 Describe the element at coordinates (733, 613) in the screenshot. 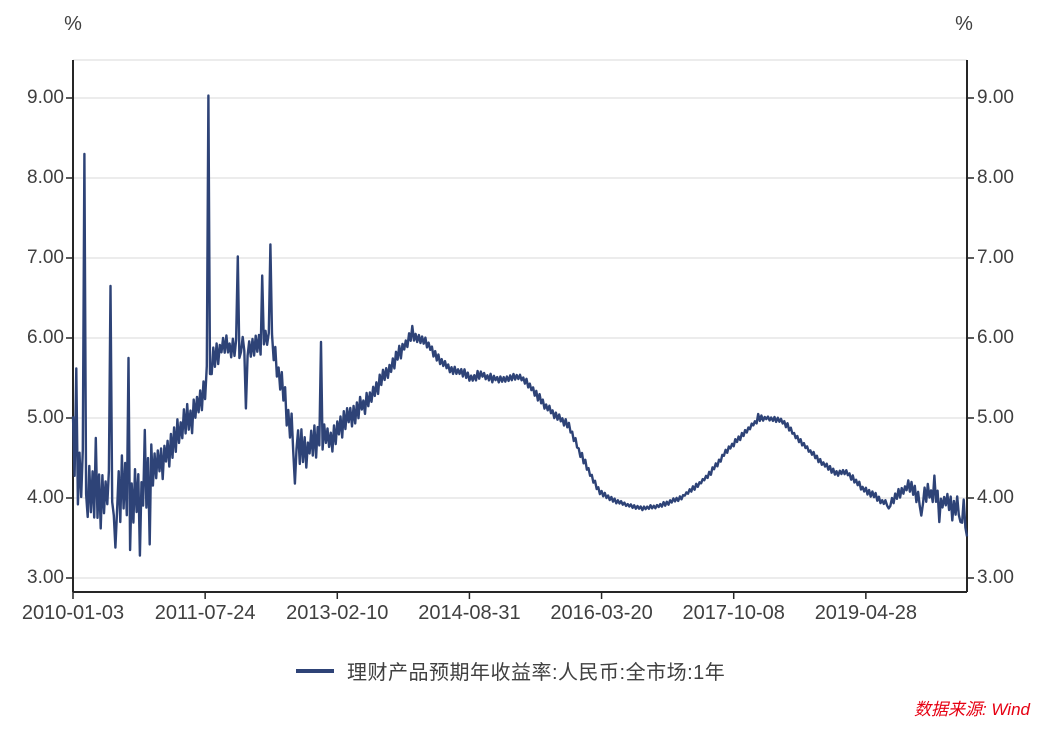

I see `x-axis-tick-label: 2017-10-08` at that location.